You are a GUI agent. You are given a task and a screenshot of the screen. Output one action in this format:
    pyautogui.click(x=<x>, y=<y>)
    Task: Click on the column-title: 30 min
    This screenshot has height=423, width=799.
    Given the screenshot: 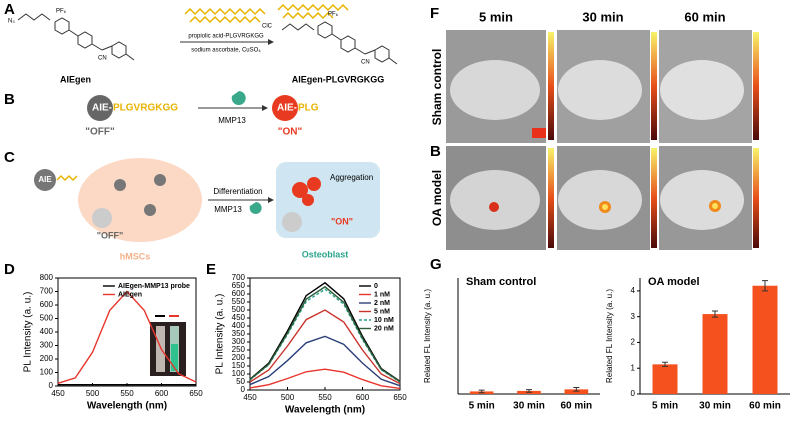 What is the action you would take?
    pyautogui.click(x=602, y=16)
    